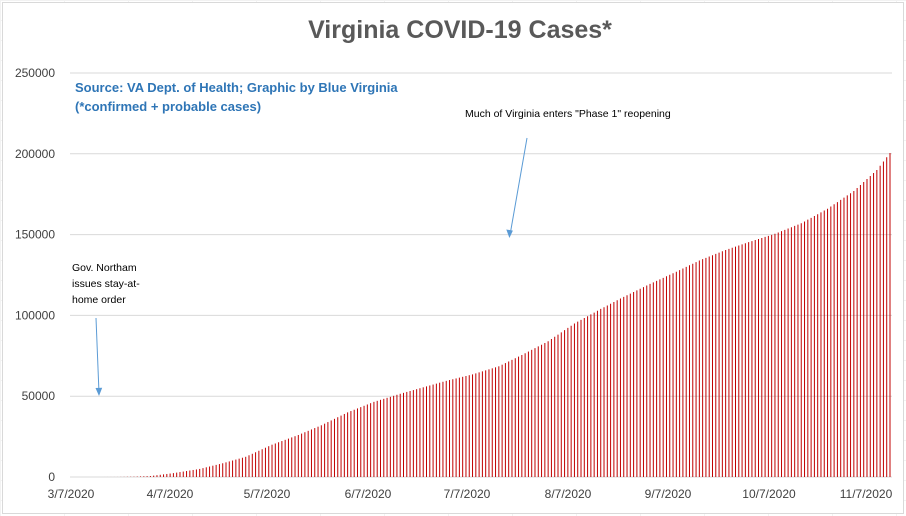 The height and width of the screenshot is (516, 906). Describe the element at coordinates (368, 494) in the screenshot. I see `x-tick-label: 6/7/2020` at that location.